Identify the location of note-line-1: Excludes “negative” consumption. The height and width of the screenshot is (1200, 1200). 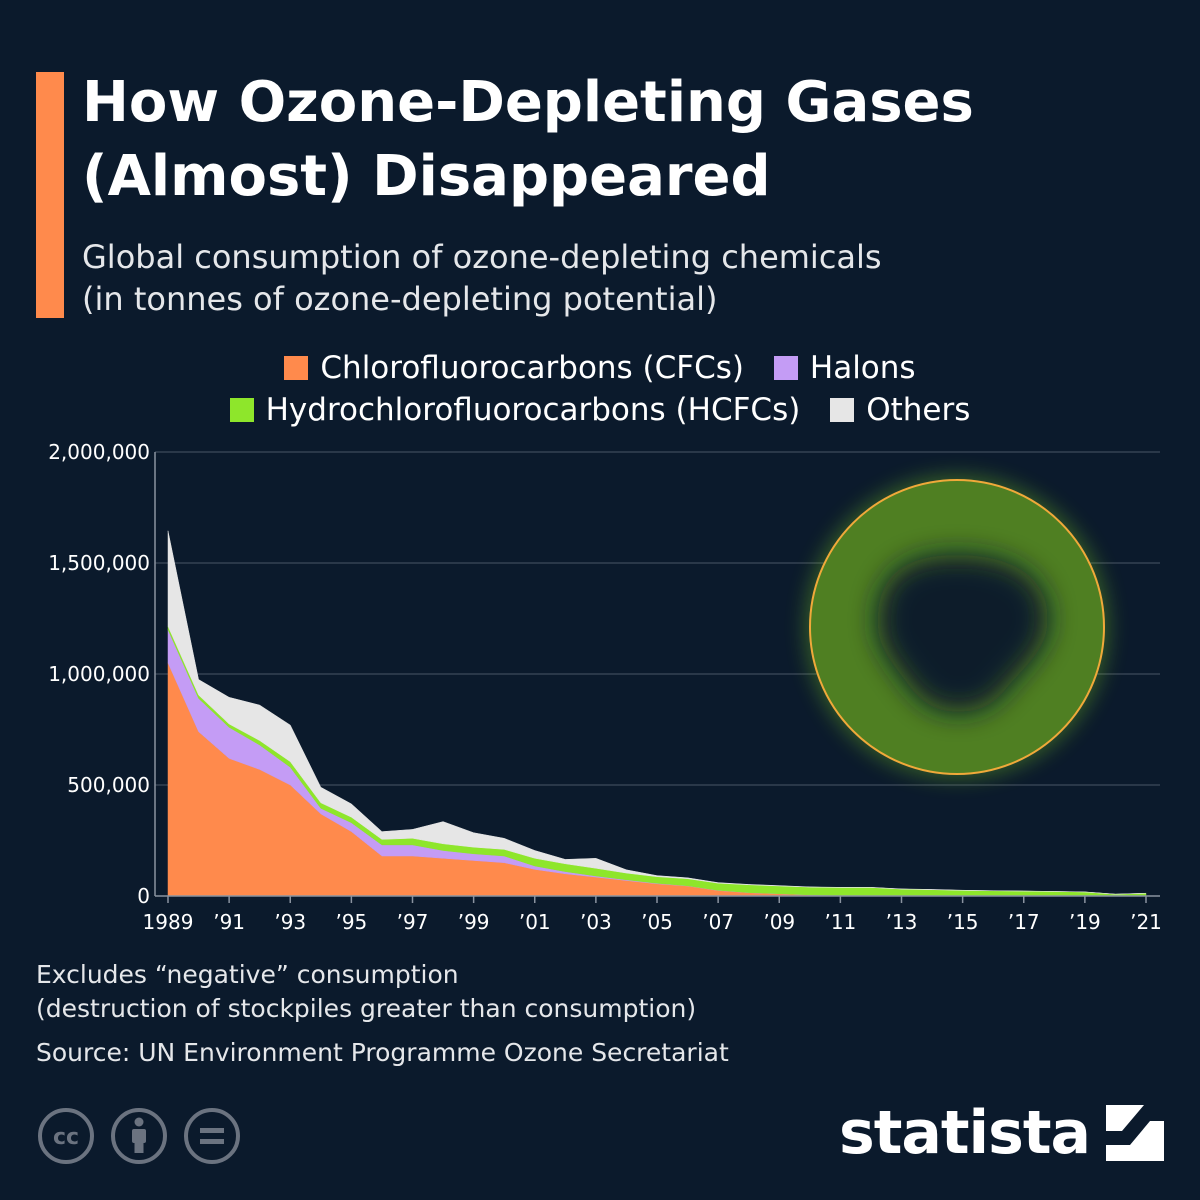
(247, 974).